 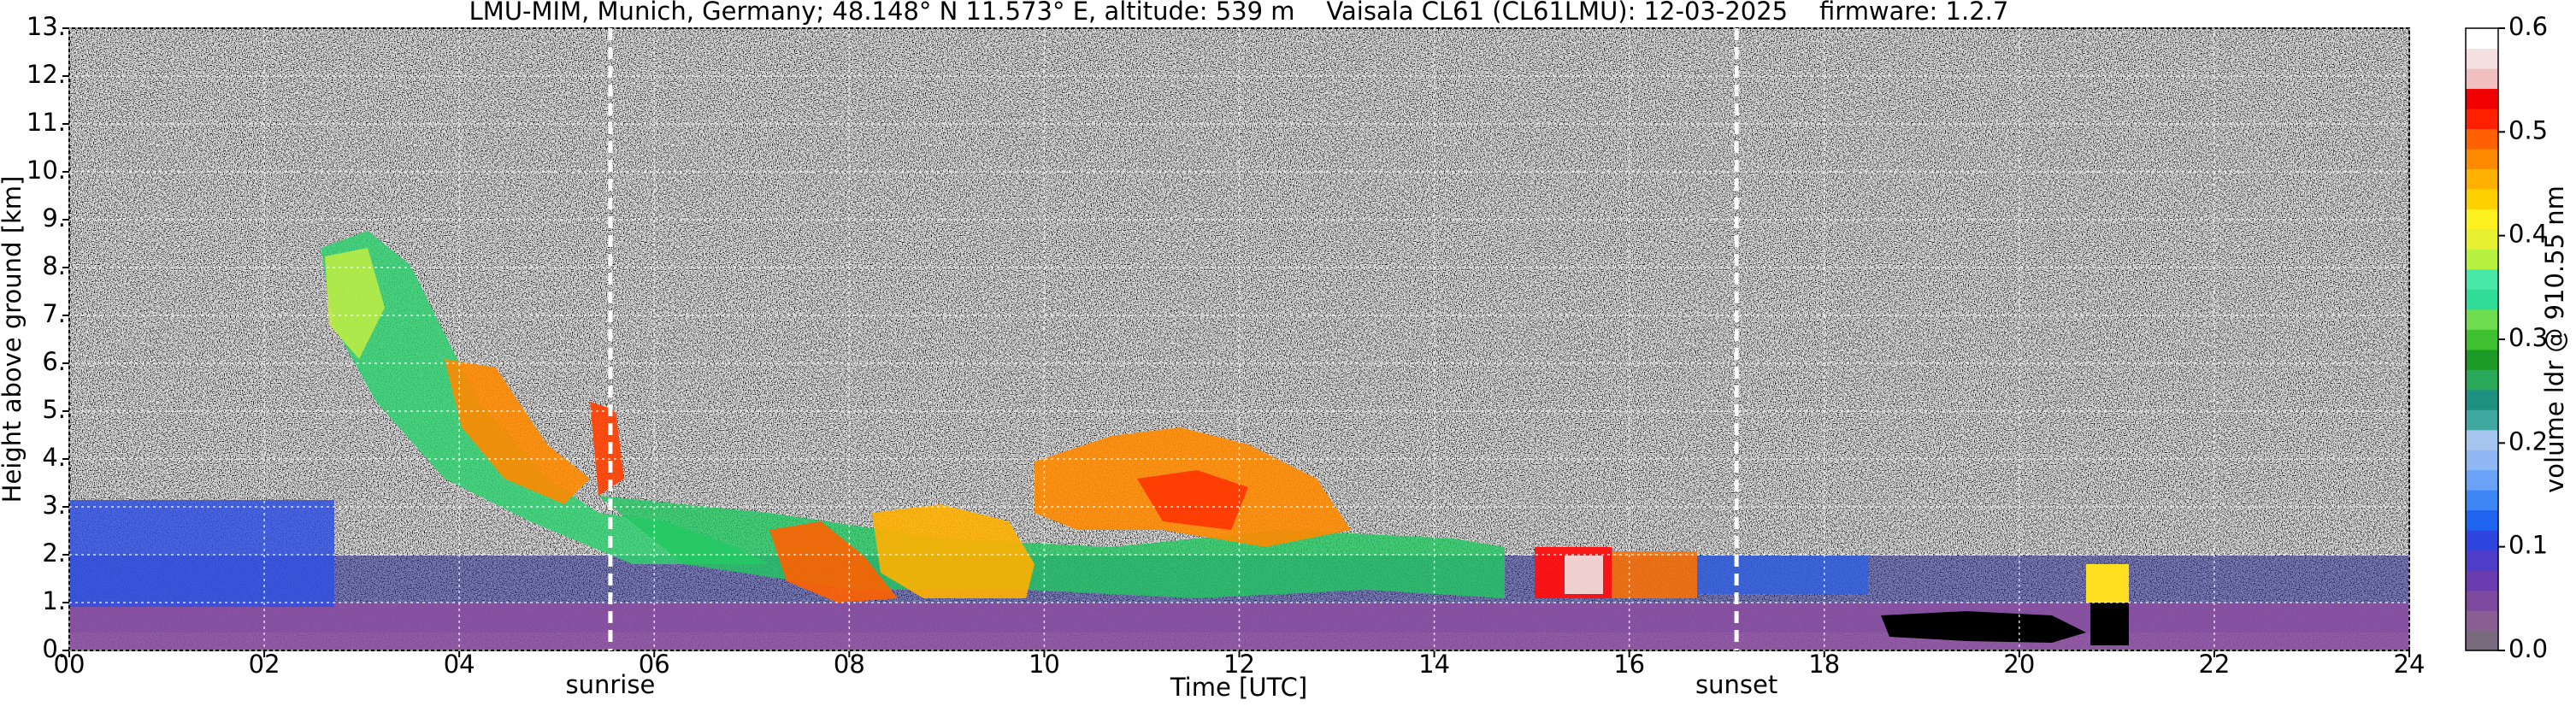 What do you see at coordinates (69, 664) in the screenshot?
I see `x-tick-label: 00` at bounding box center [69, 664].